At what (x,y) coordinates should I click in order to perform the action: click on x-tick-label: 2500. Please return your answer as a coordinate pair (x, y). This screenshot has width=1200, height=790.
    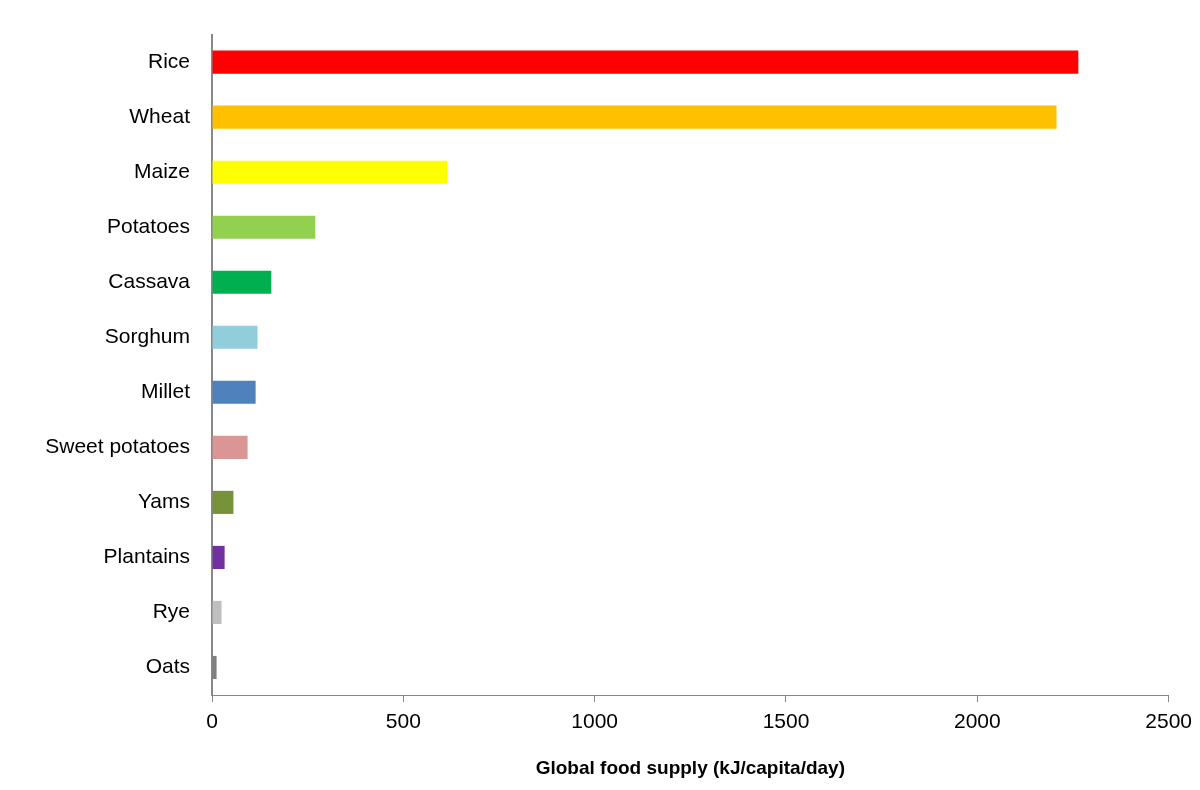
    Looking at the image, I should click on (1168, 721).